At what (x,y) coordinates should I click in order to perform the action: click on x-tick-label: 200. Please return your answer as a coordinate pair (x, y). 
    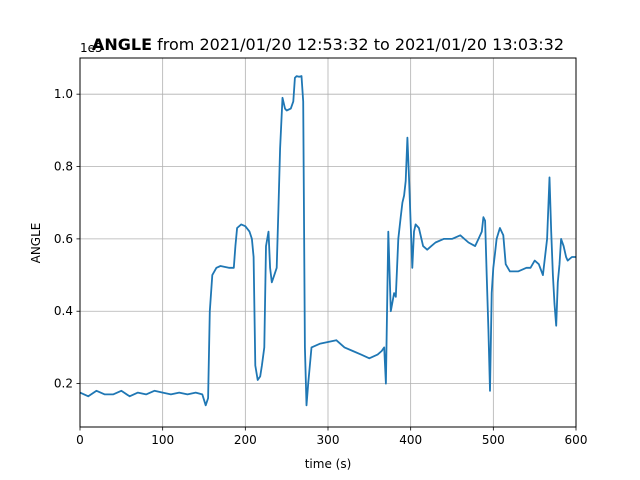
    Looking at the image, I should click on (245, 440).